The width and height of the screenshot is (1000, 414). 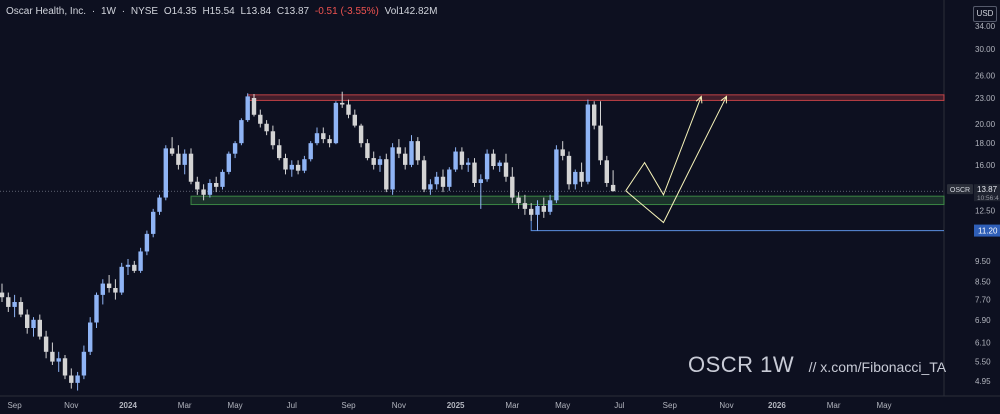 I want to click on interval-label: 1W, so click(x=108, y=11).